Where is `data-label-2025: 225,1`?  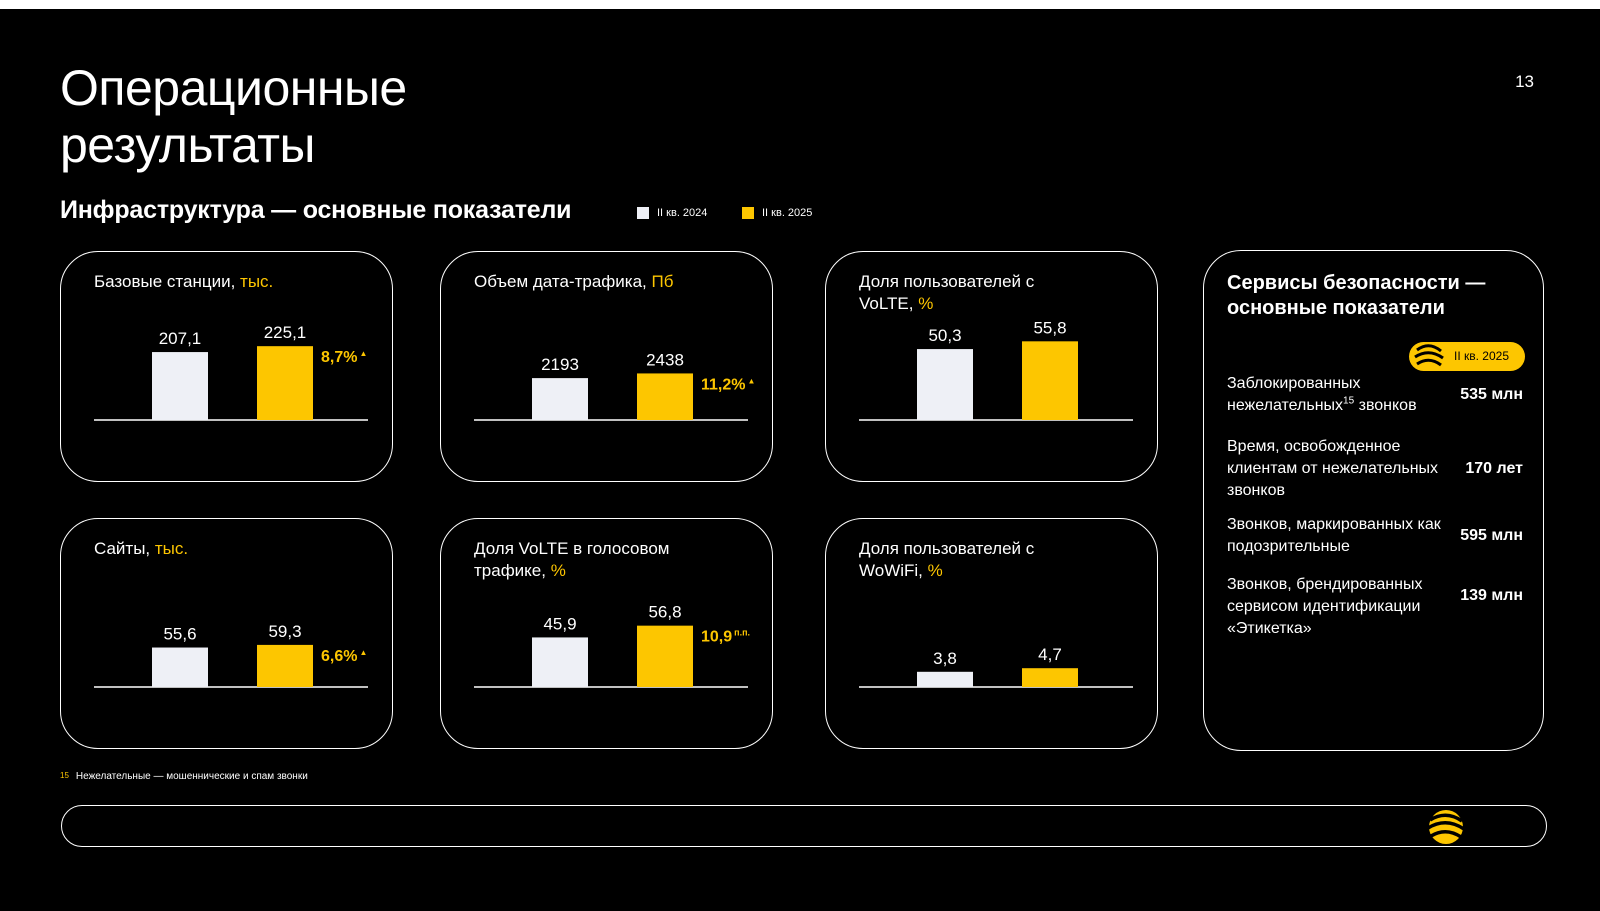
data-label-2025: 225,1 is located at coordinates (285, 332).